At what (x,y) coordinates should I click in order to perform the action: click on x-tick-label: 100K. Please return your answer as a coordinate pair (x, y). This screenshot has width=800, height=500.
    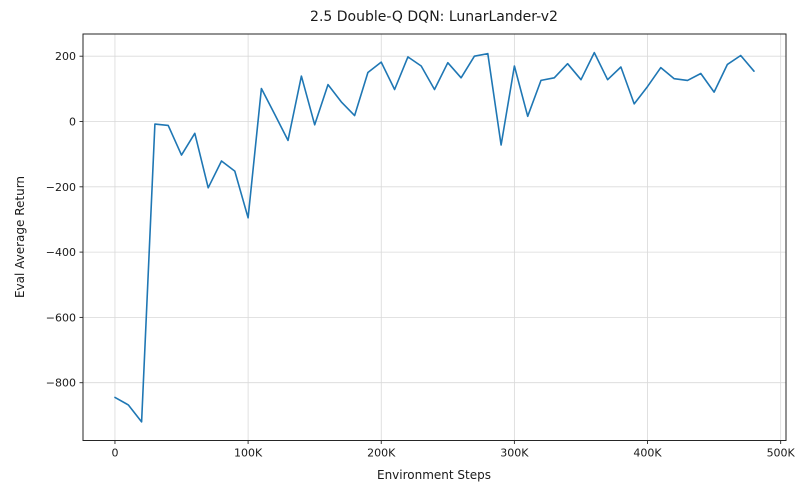
    Looking at the image, I should click on (248, 453).